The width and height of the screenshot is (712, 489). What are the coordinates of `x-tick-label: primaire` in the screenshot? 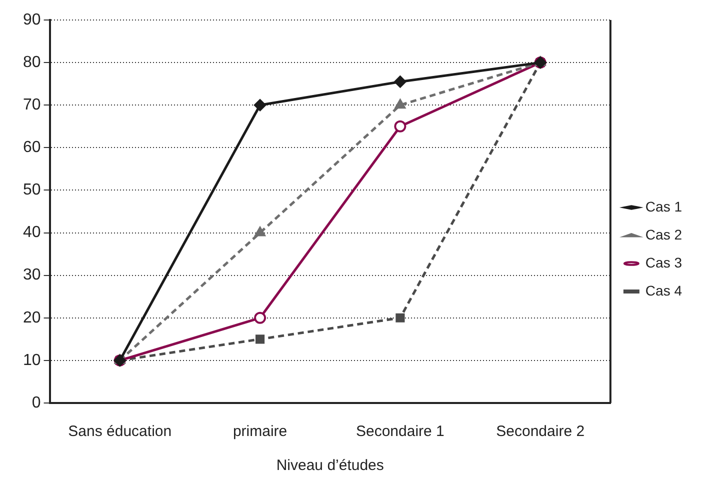 It's located at (260, 431).